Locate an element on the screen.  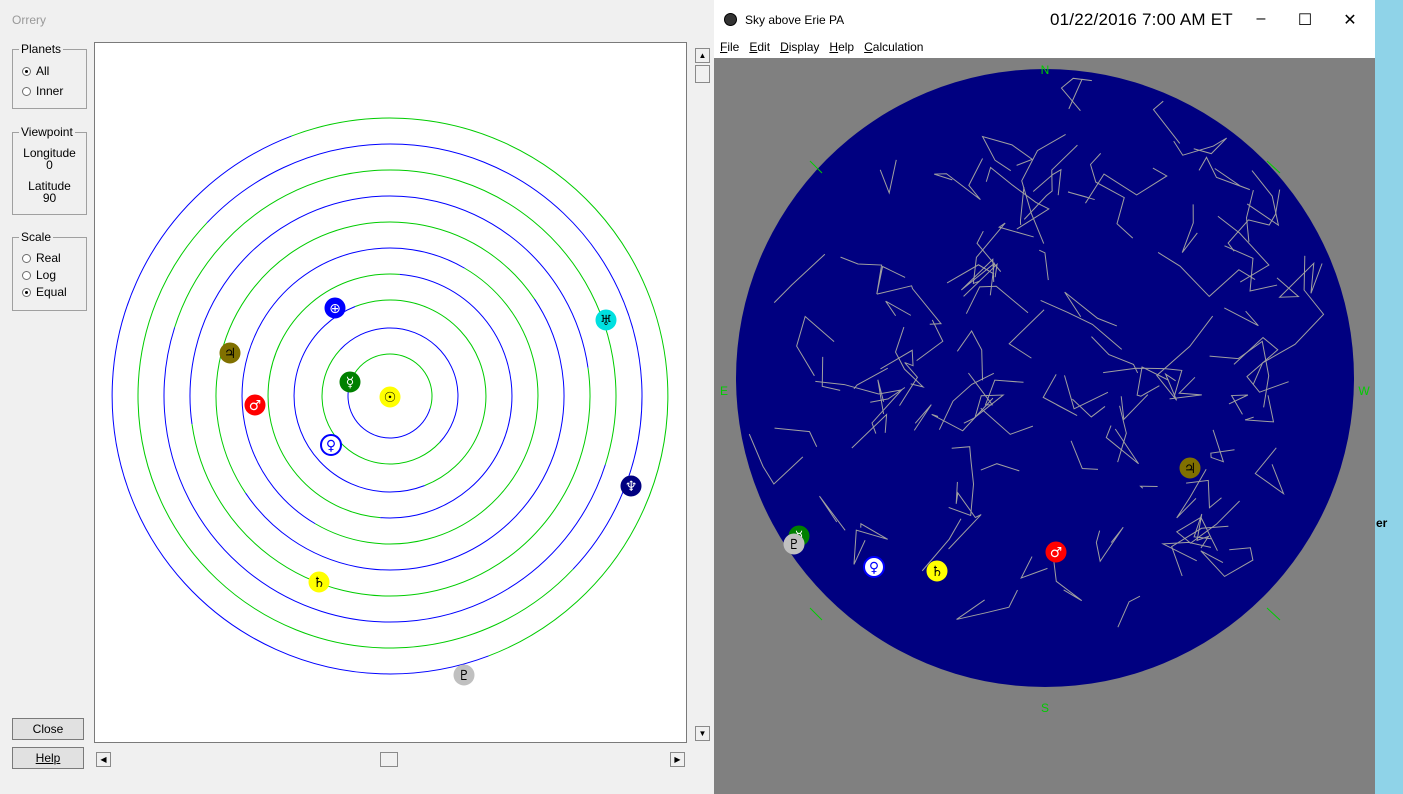
help-button: Help is located at coordinates (48, 758).